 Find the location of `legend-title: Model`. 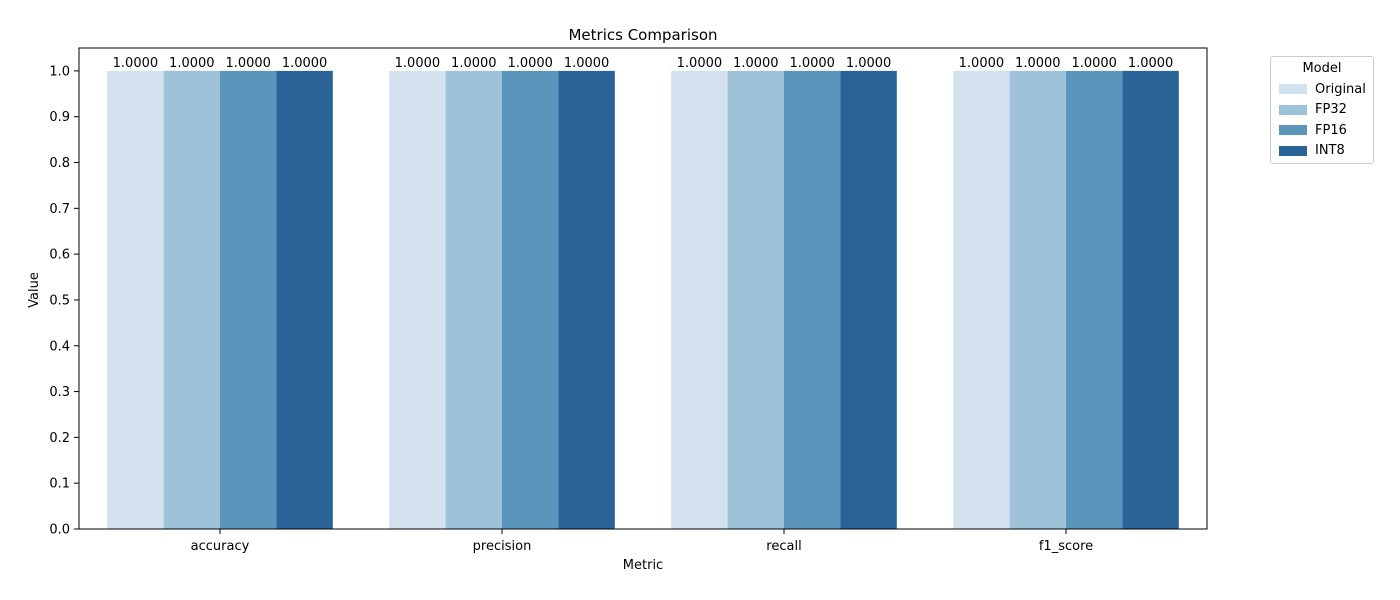

legend-title: Model is located at coordinates (1322, 68).